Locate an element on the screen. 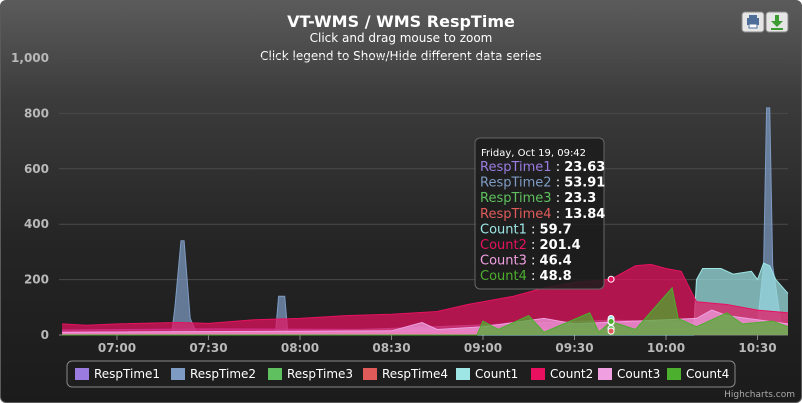  x-tick-label: 10:00 is located at coordinates (666, 348).